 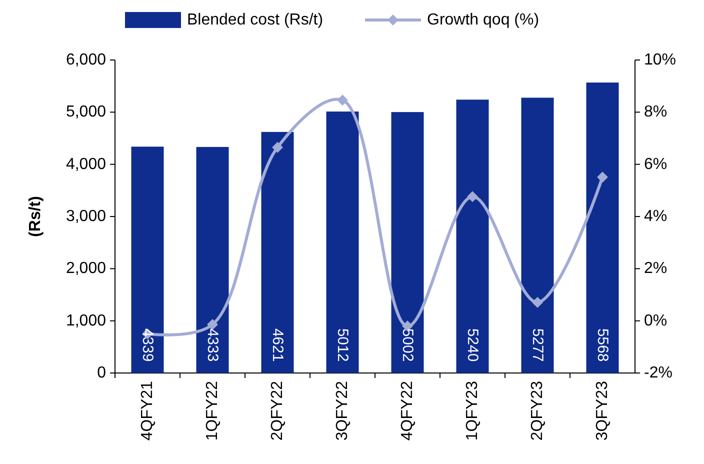 I want to click on y2-tick-label: 0%, so click(x=656, y=321).